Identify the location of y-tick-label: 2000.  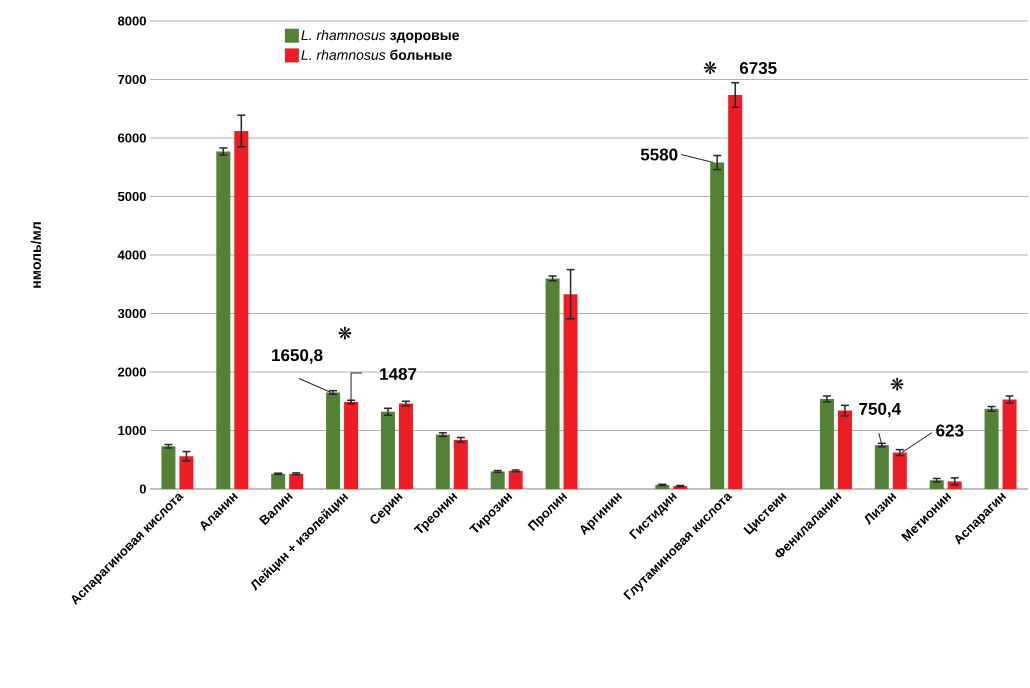
(132, 372).